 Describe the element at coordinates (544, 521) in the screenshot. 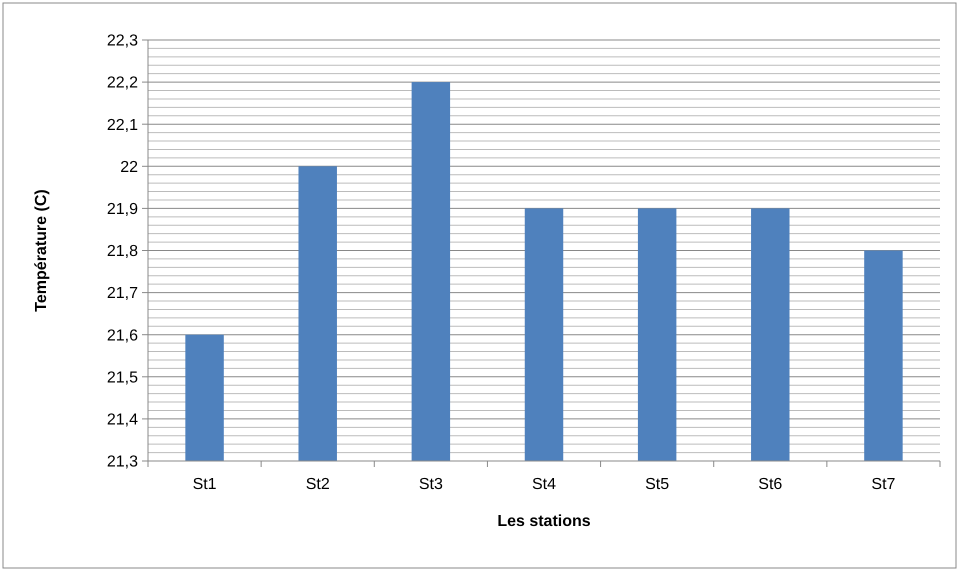

I see `x-axis-title: Les stations` at that location.